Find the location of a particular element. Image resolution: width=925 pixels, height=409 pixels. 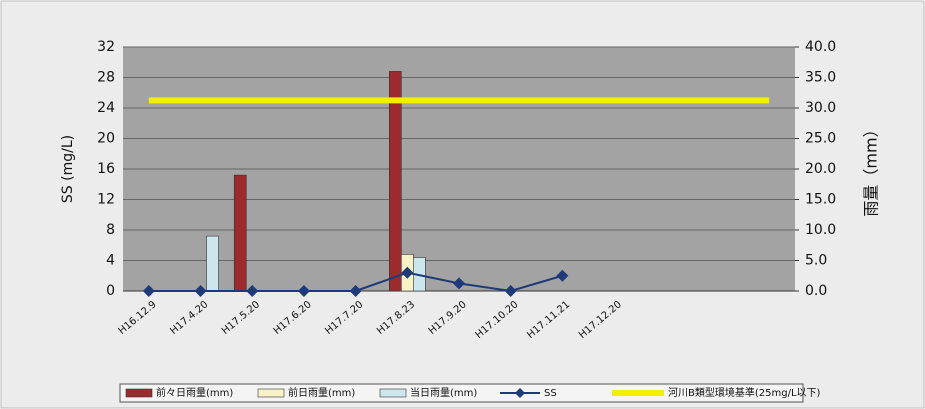

y2-tick-label: 30.0 is located at coordinates (820, 108).